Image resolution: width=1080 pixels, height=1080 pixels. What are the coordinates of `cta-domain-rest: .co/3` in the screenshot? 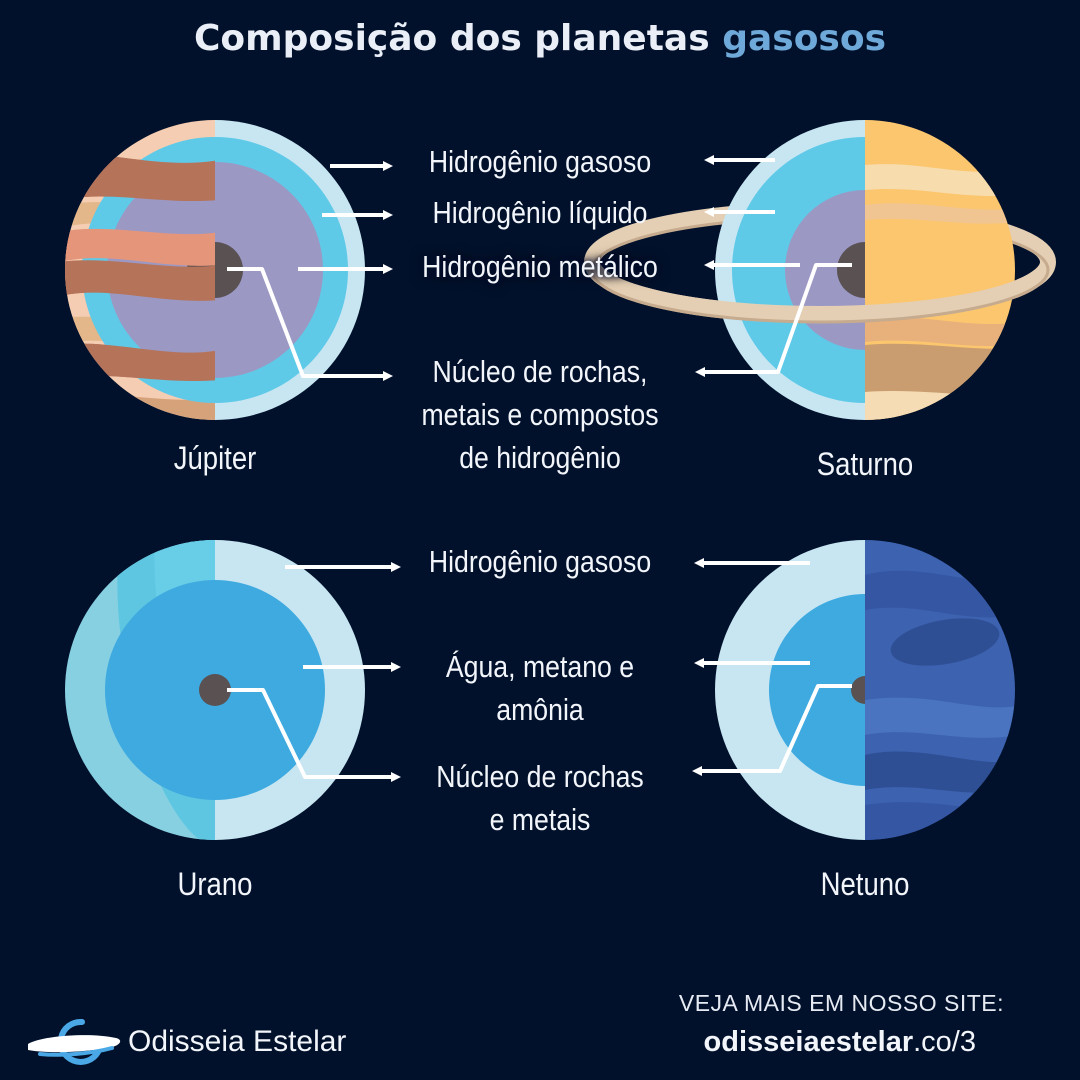 It's located at (944, 1042).